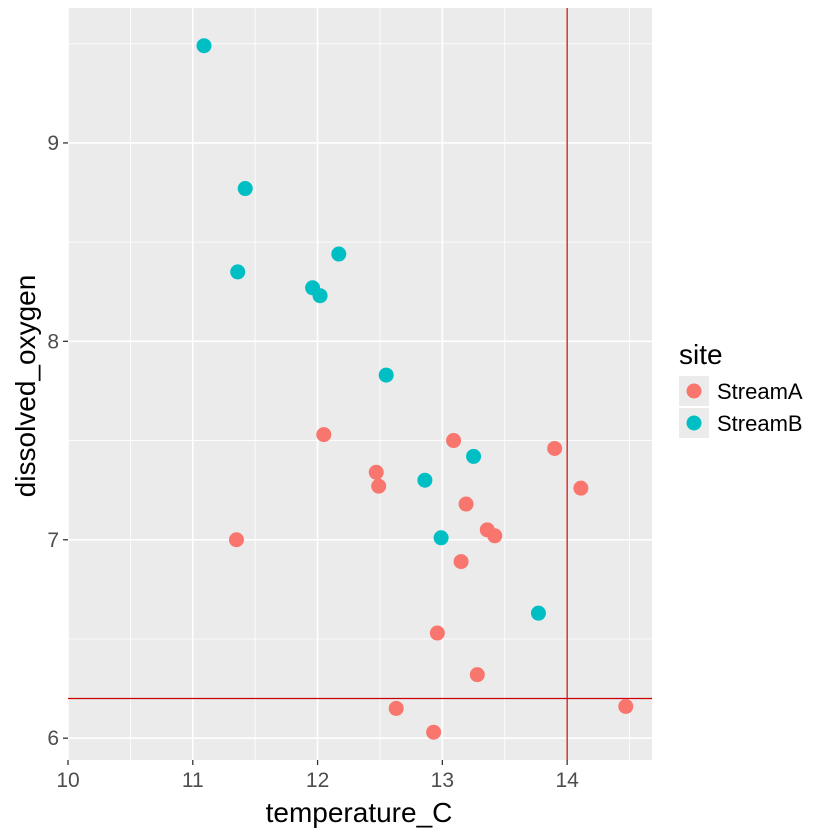 The height and width of the screenshot is (840, 840). I want to click on legend-key-streamb, so click(694, 423).